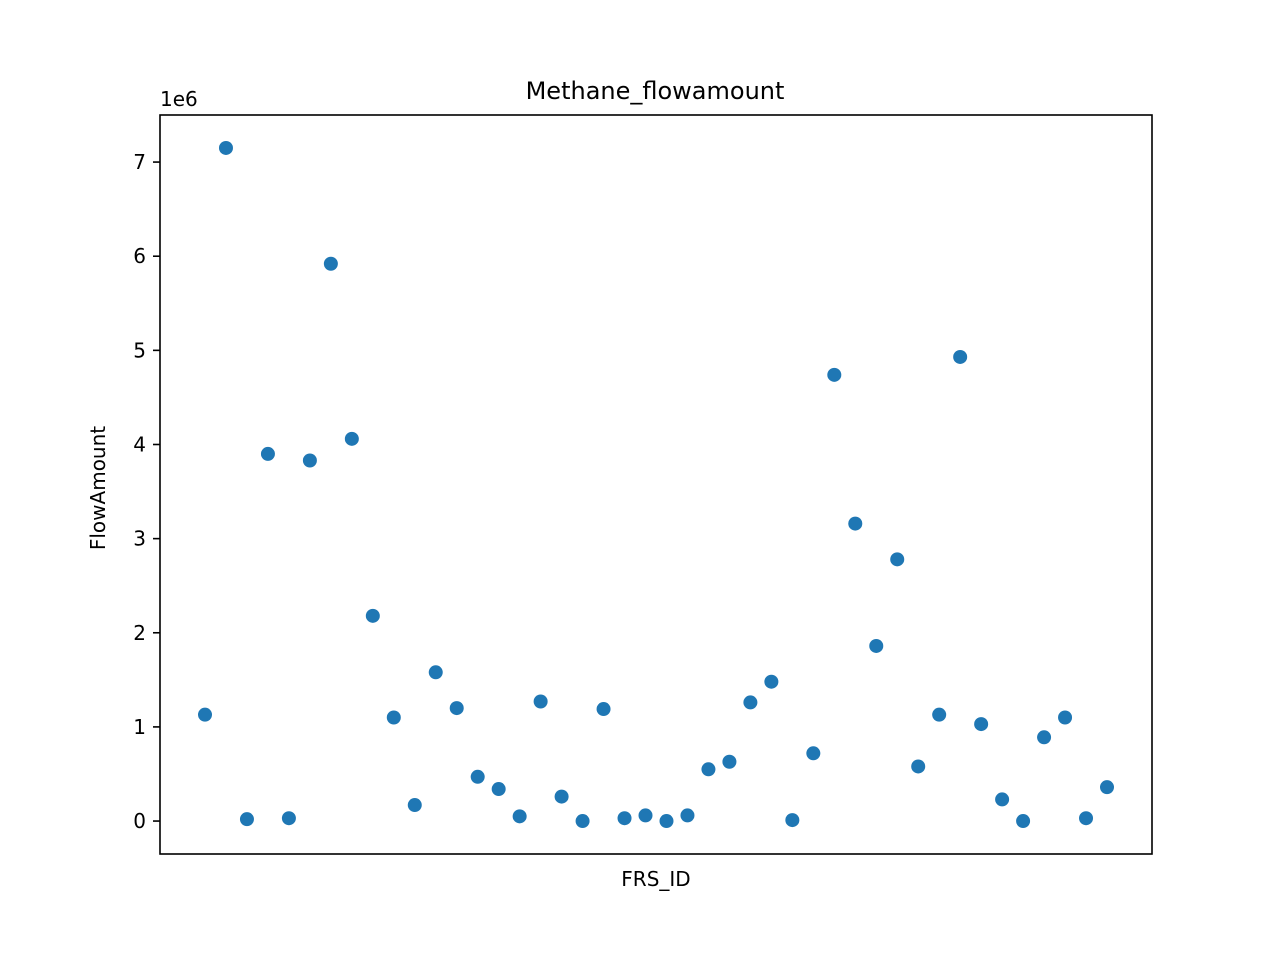 Image resolution: width=1280 pixels, height=960 pixels. I want to click on y-tick-label: 6, so click(139, 256).